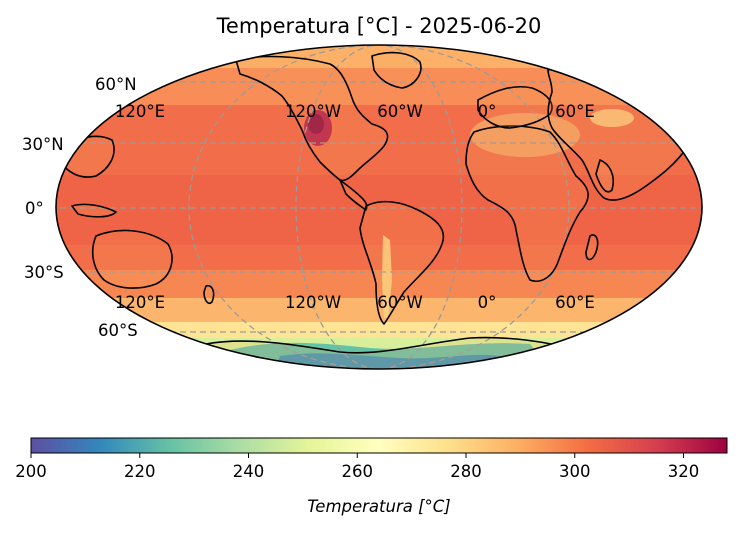 The image size is (742, 535). I want to click on australia, so click(132, 259).